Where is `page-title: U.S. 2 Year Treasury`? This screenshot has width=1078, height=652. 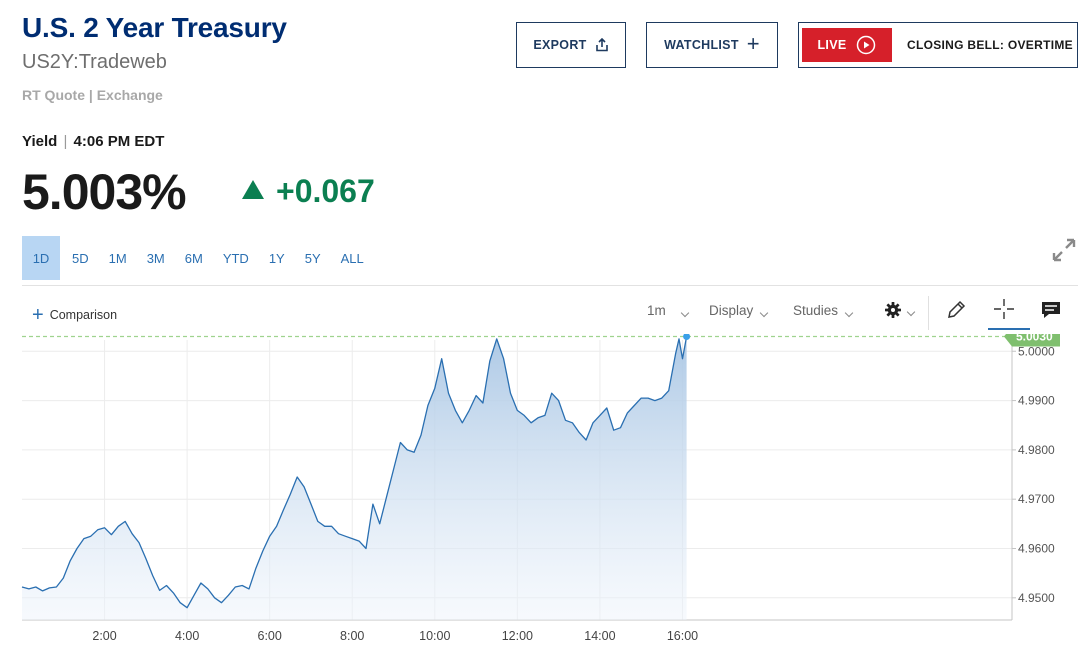 page-title: U.S. 2 Year Treasury is located at coordinates (154, 27).